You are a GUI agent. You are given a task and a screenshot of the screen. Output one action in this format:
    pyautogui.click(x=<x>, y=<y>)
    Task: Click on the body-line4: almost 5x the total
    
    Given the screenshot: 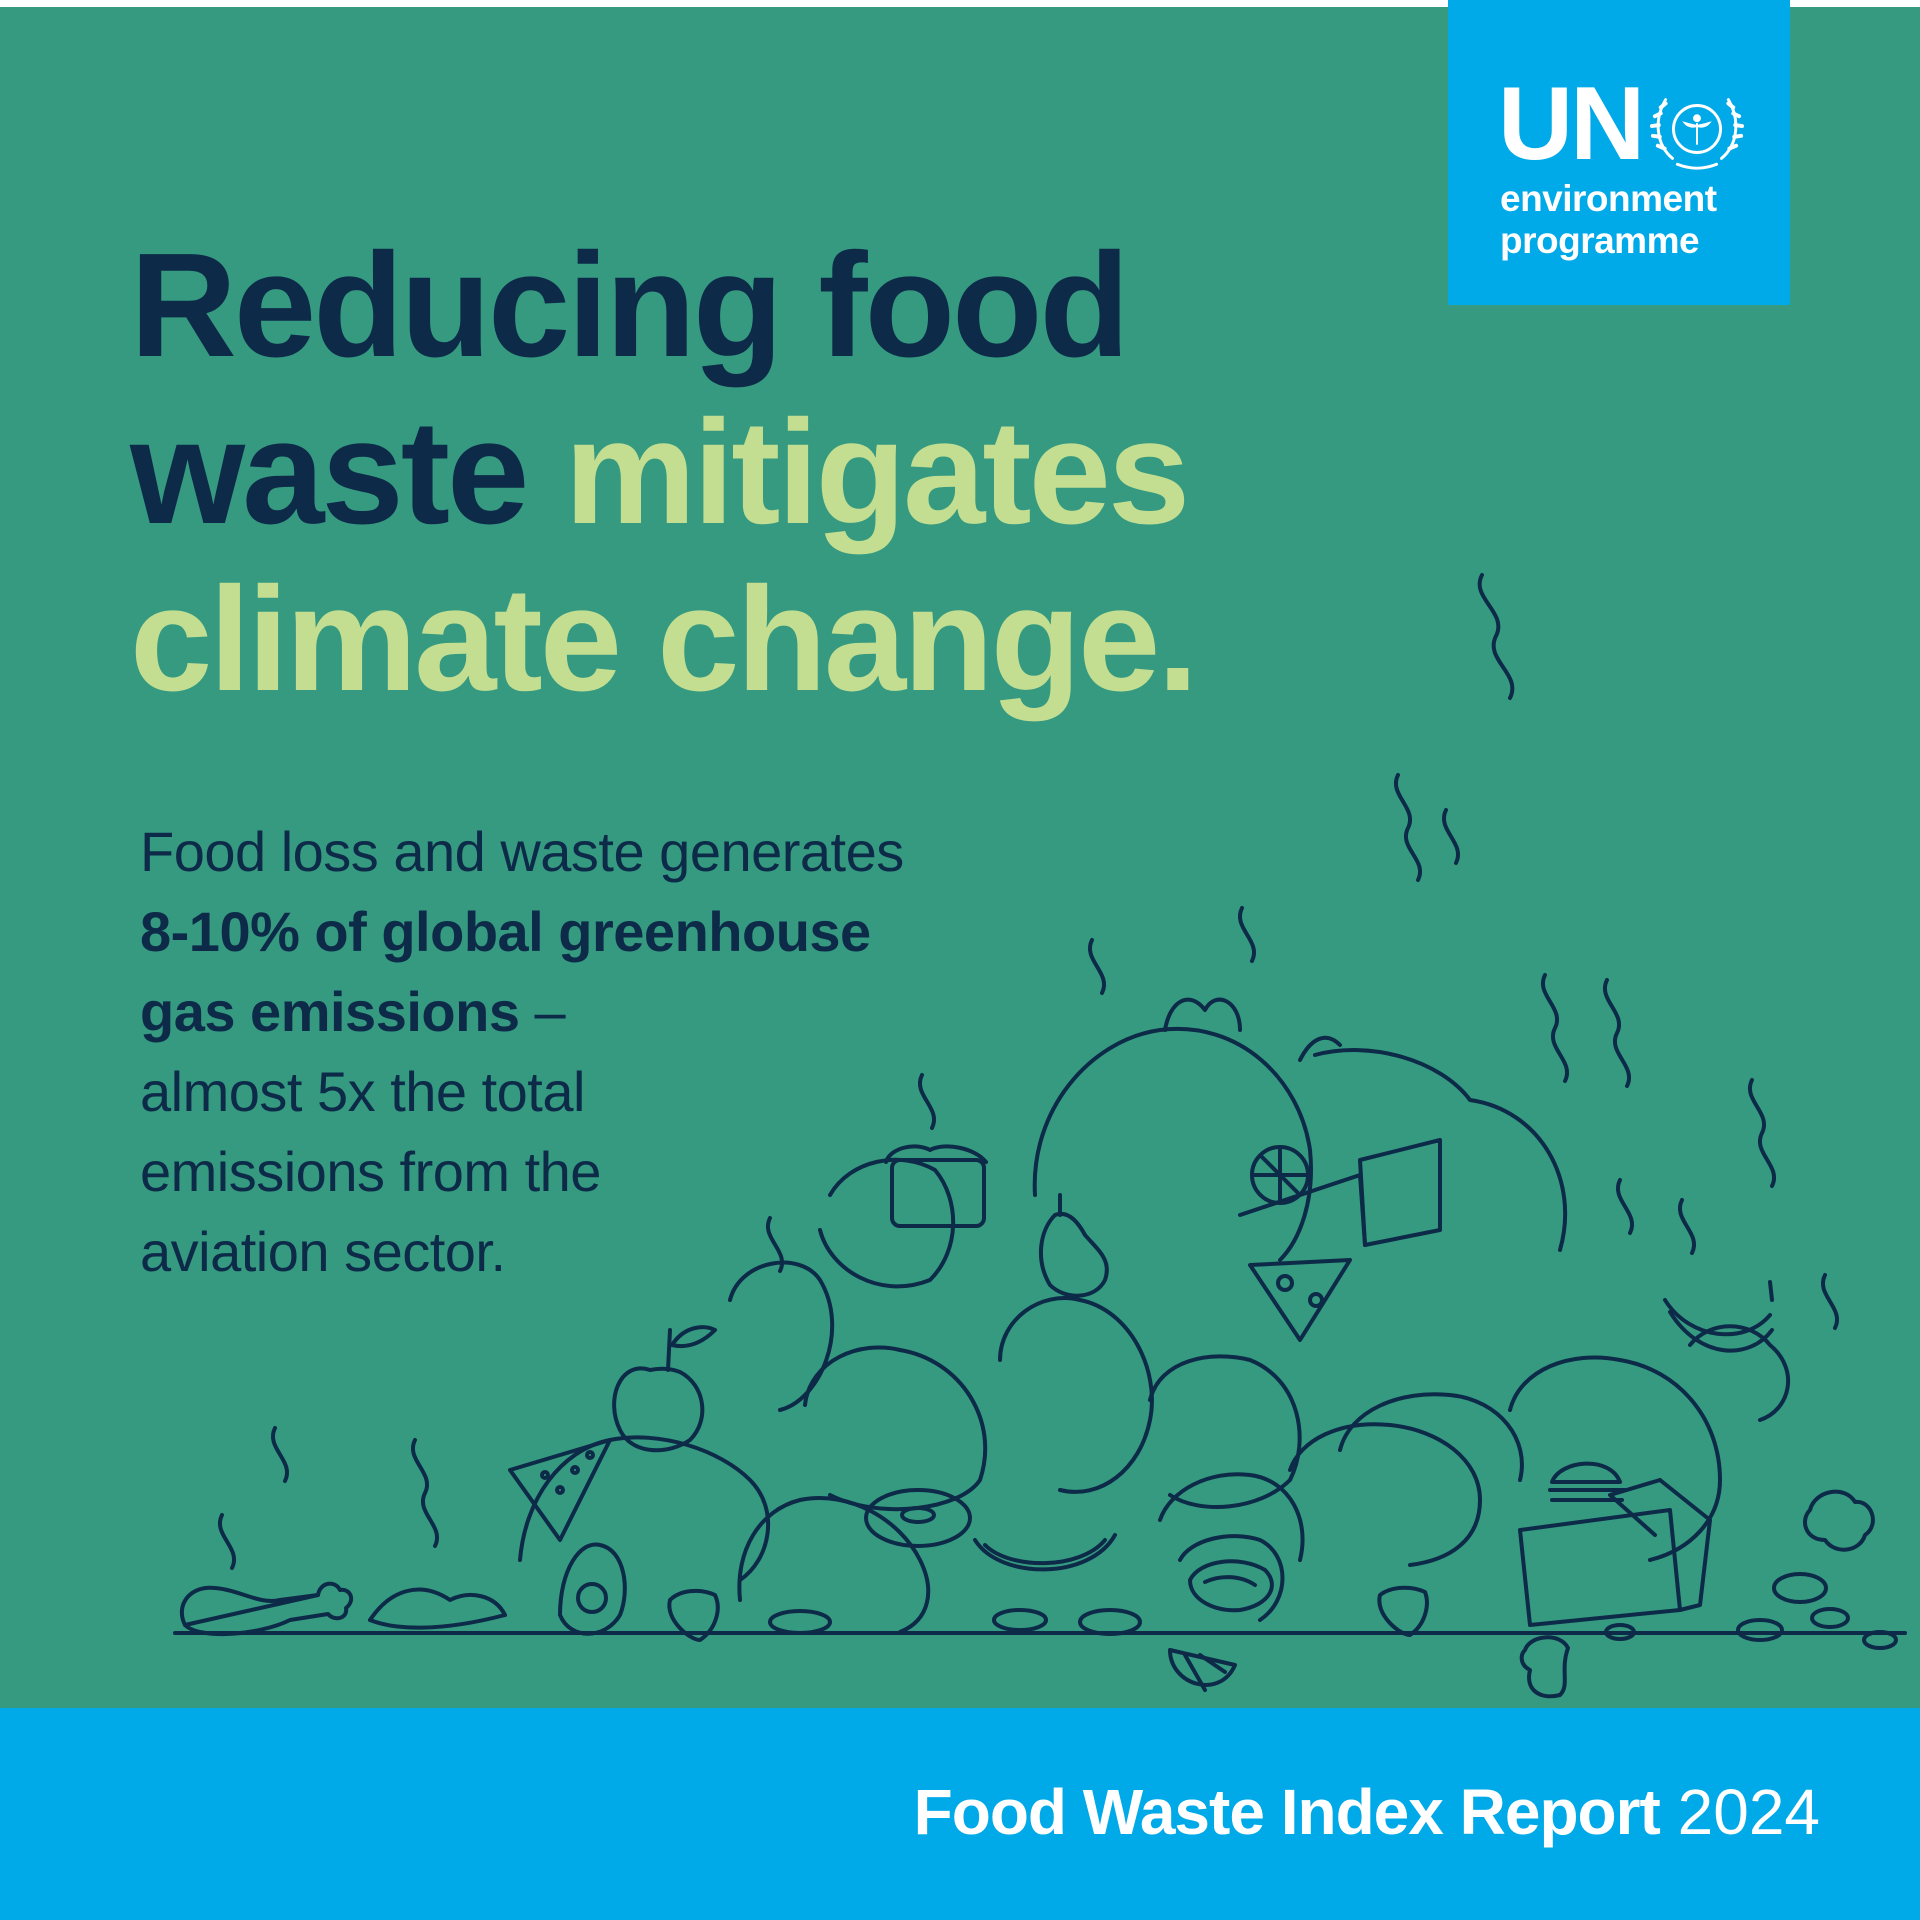 What is the action you would take?
    pyautogui.click(x=362, y=1091)
    